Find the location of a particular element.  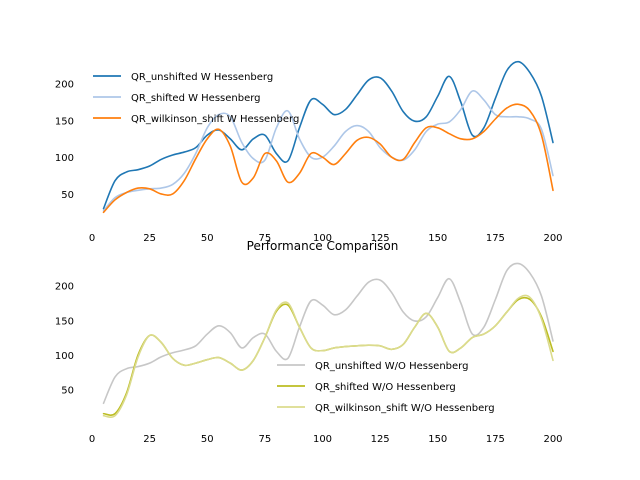

legend-label: QR_shifted W/O Hessenberg is located at coordinates (385, 387).